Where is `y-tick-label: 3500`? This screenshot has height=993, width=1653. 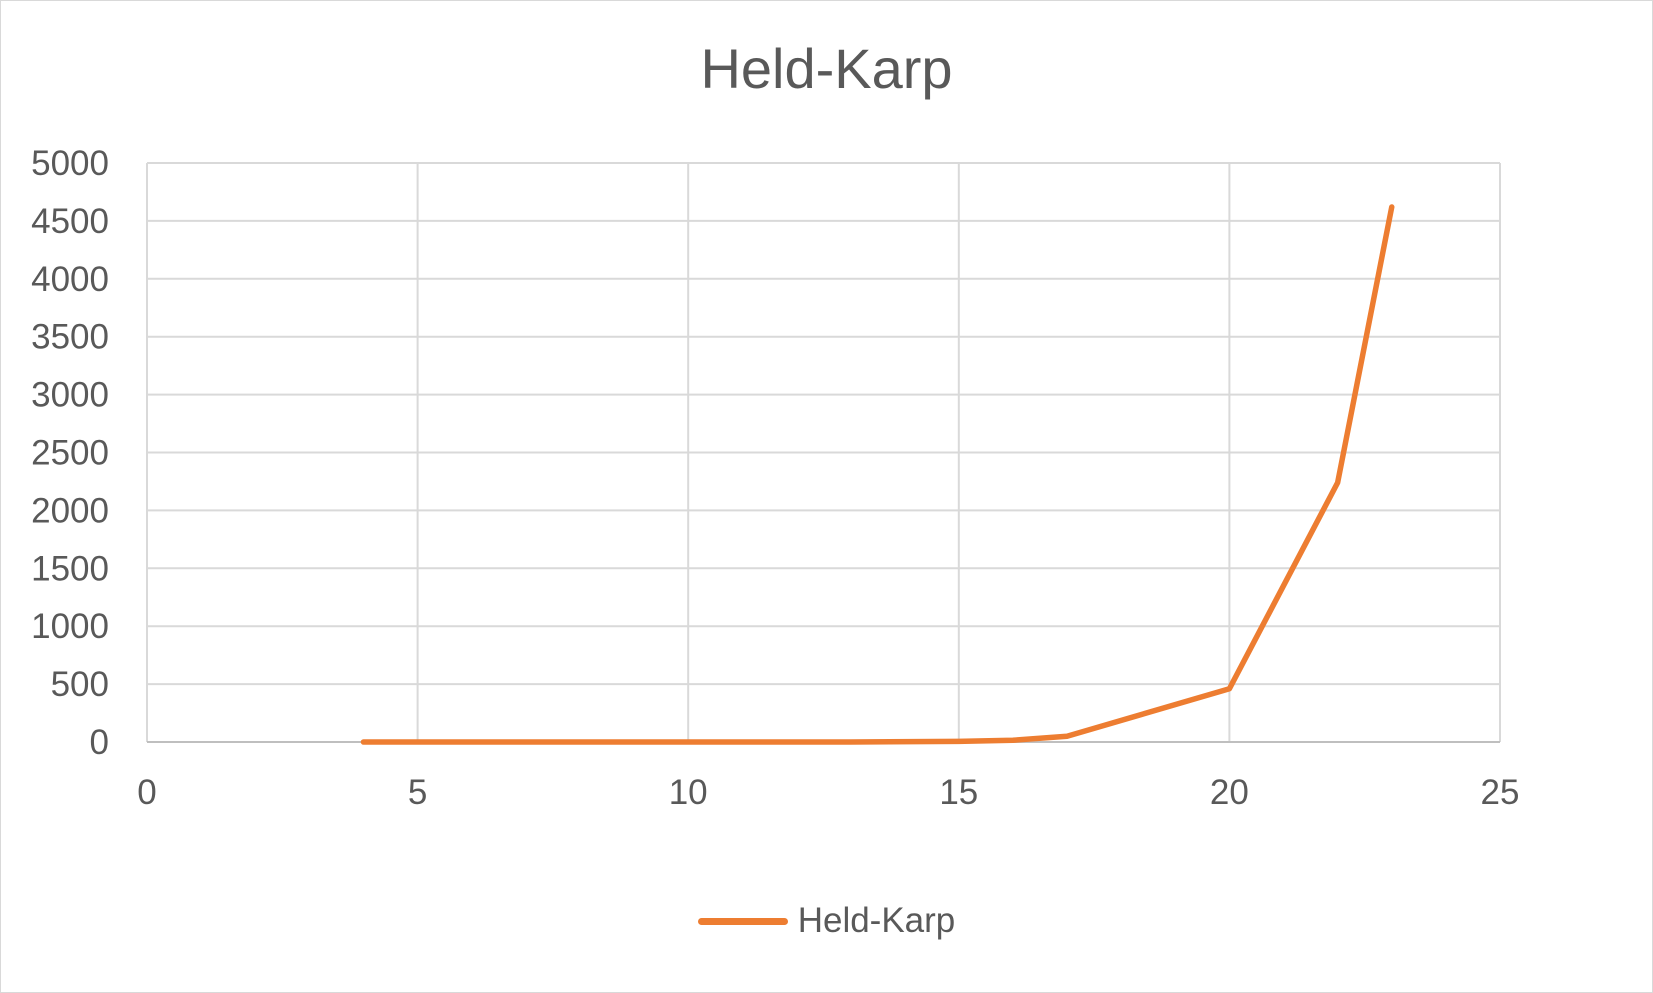
y-tick-label: 3500 is located at coordinates (70, 337).